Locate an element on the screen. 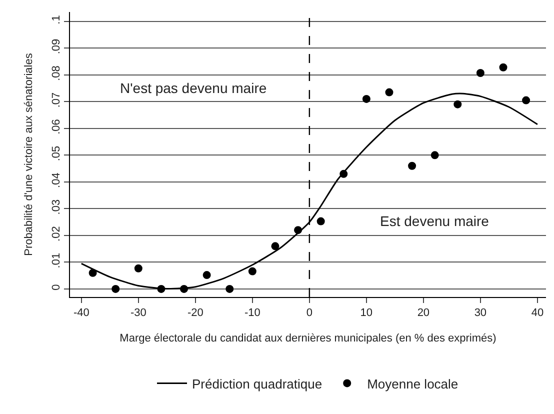 Image resolution: width=554 pixels, height=414 pixels. y-tick-label: .06 is located at coordinates (56, 126).